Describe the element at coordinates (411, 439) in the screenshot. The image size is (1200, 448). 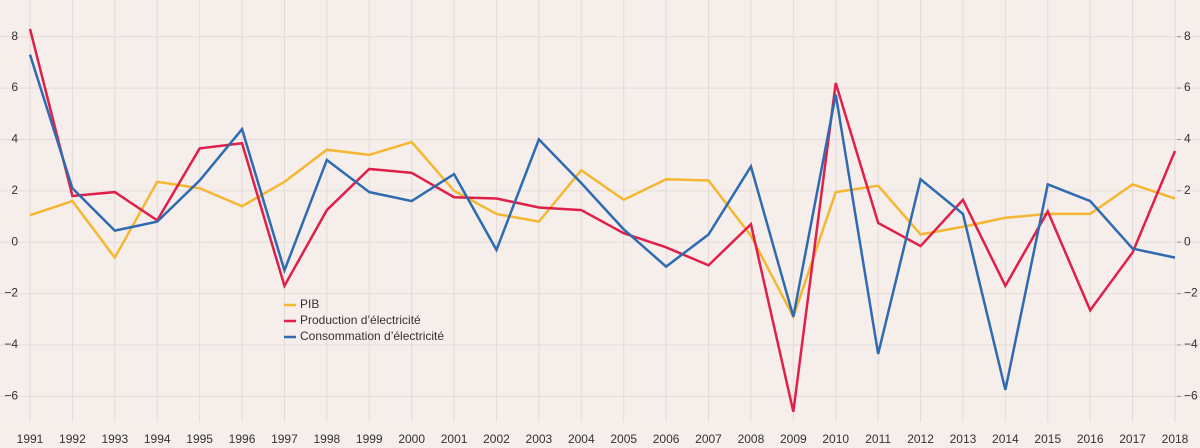
I see `x-tick-label: 2000` at that location.